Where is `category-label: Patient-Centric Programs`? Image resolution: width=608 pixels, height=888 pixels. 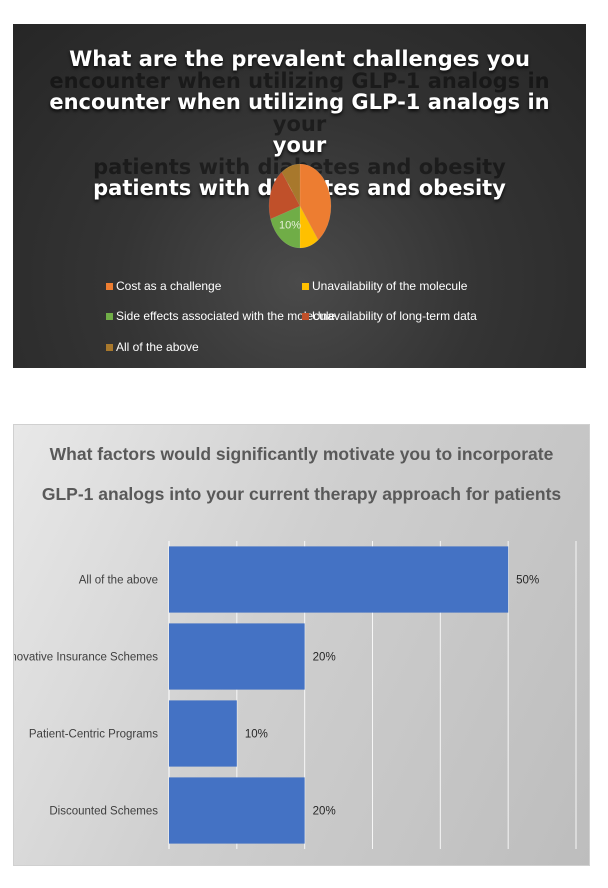
category-label: Patient-Centric Programs is located at coordinates (93, 735).